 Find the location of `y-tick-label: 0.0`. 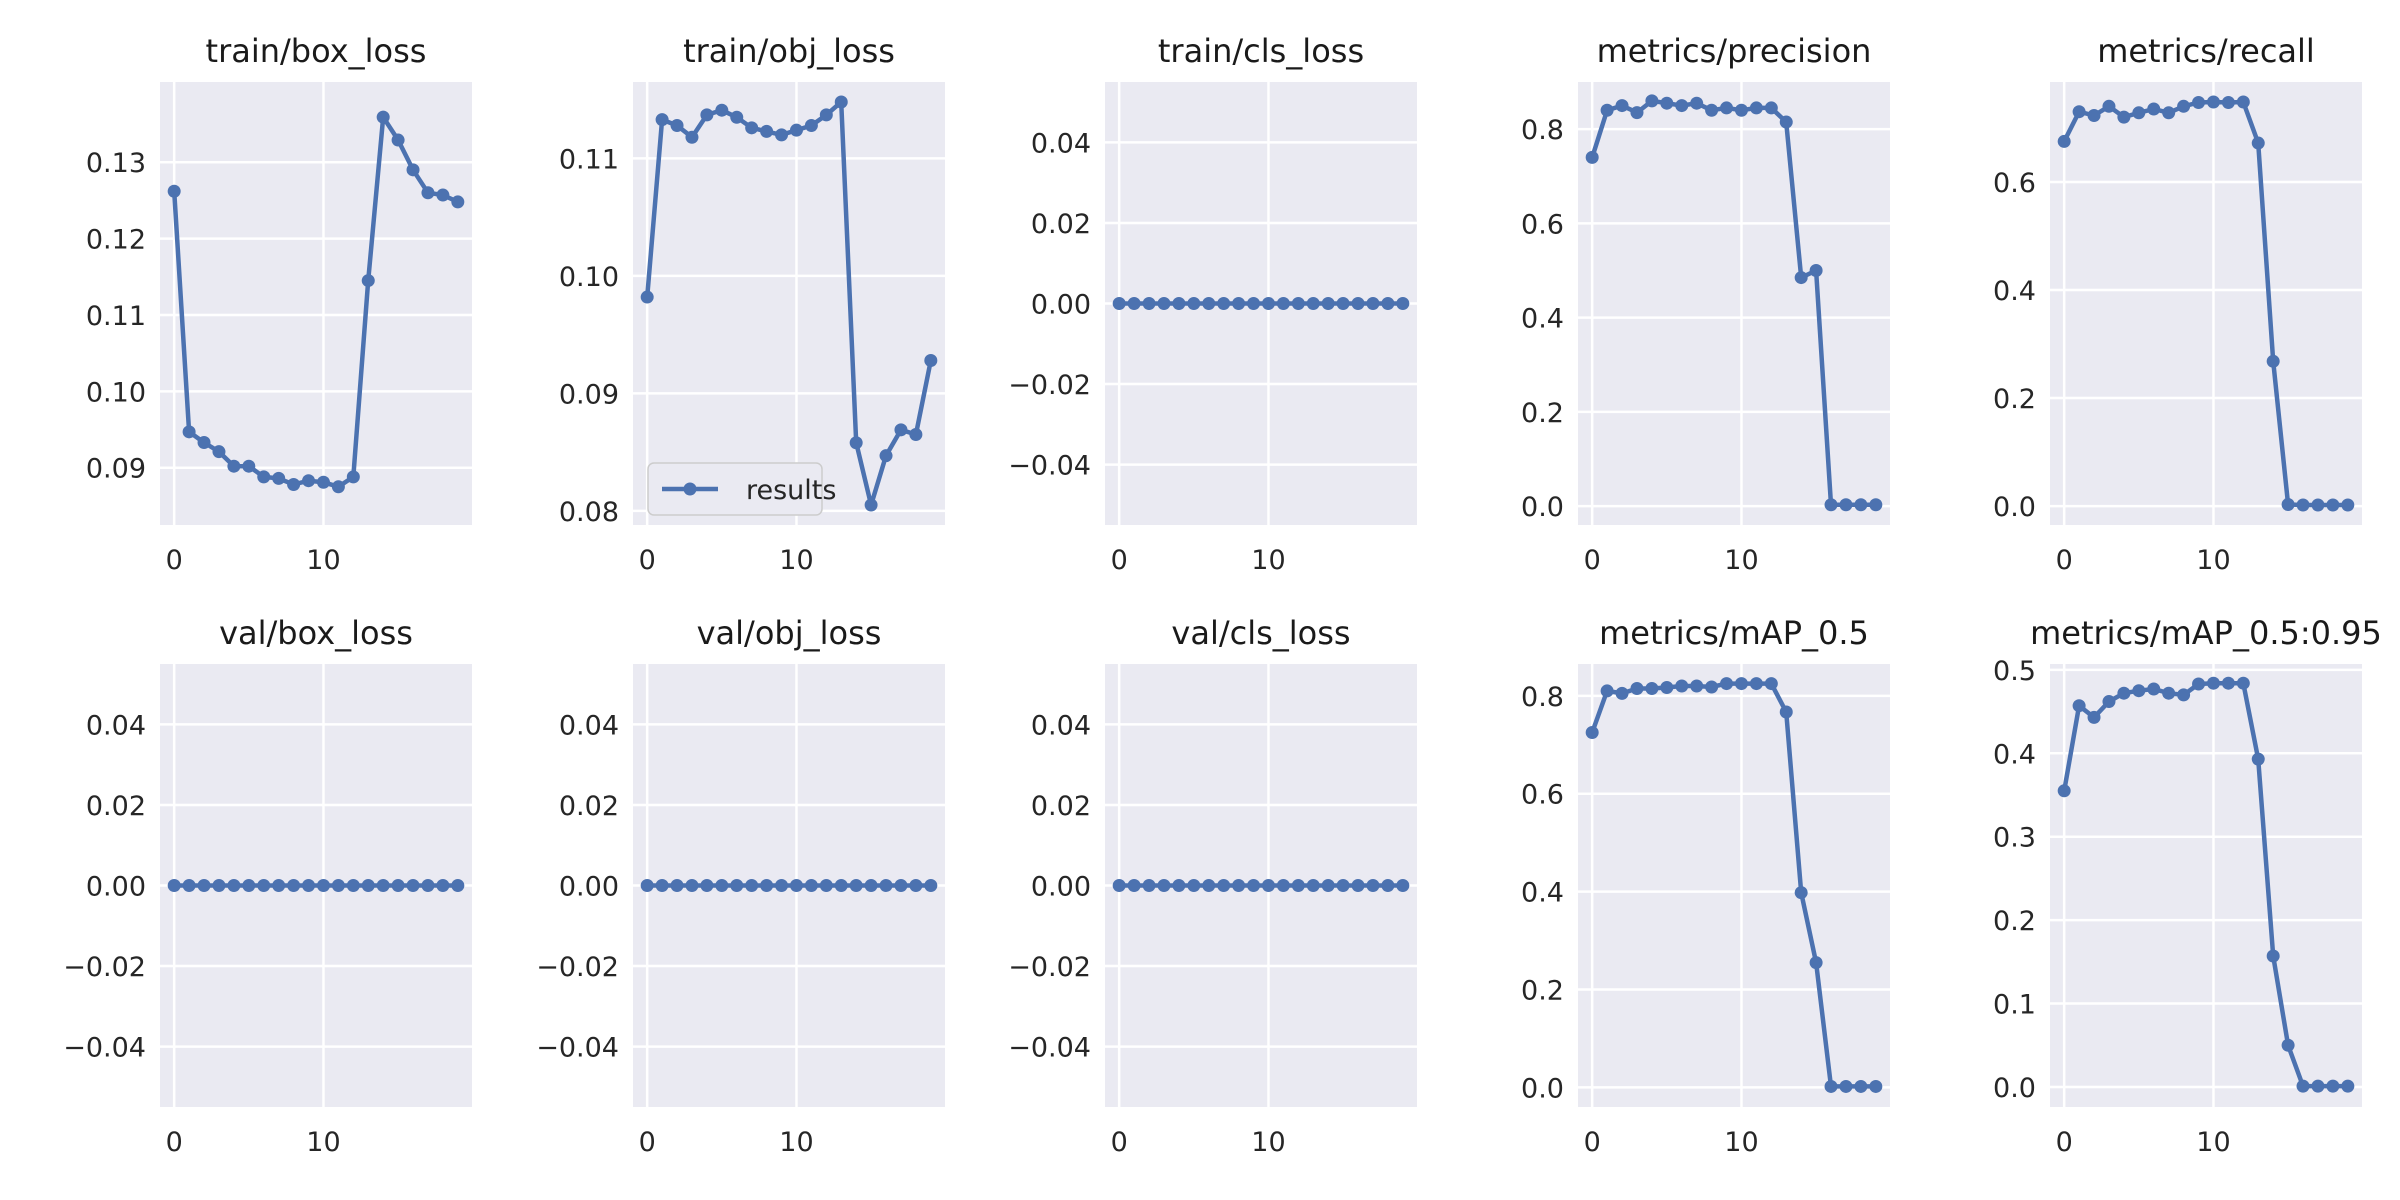

y-tick-label: 0.0 is located at coordinates (2014, 1088).